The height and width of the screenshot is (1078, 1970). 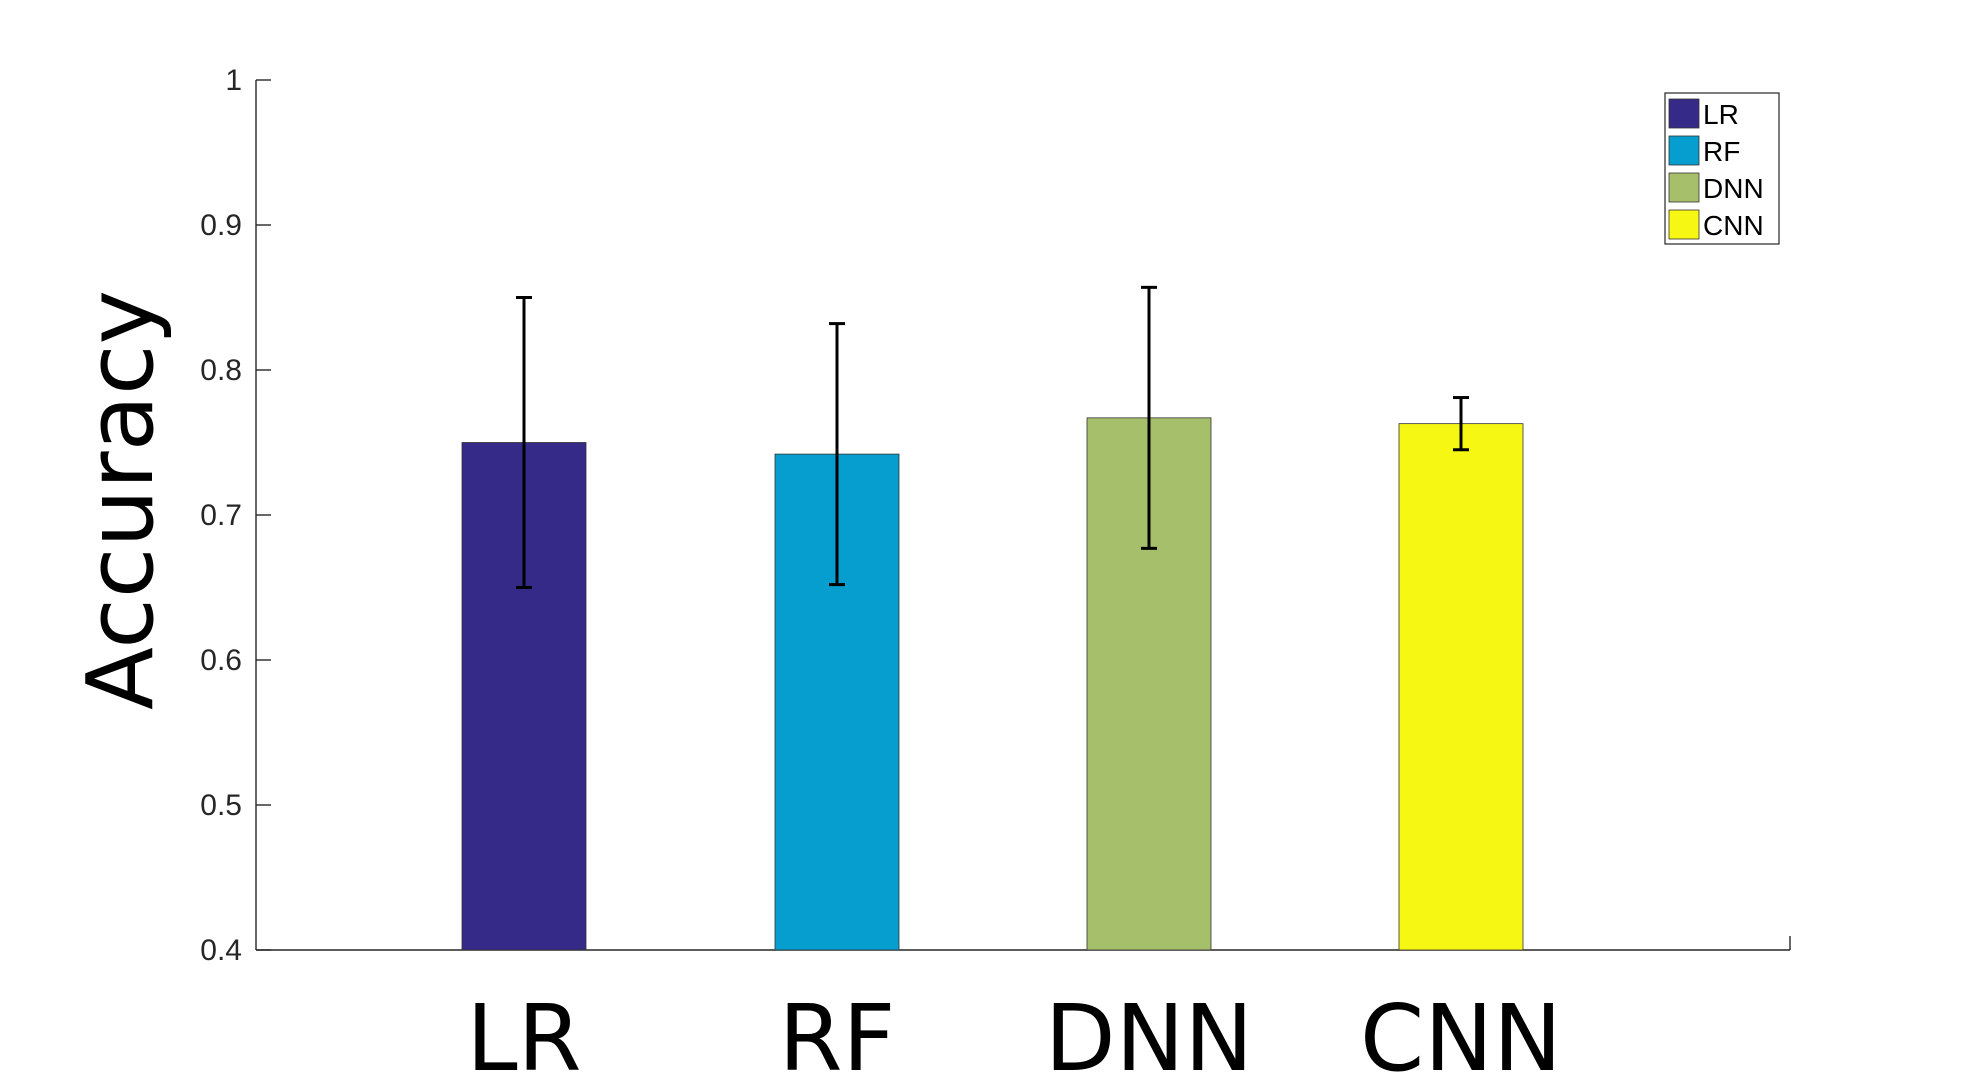 I want to click on y-tick-label: 0.4, so click(x=221, y=950).